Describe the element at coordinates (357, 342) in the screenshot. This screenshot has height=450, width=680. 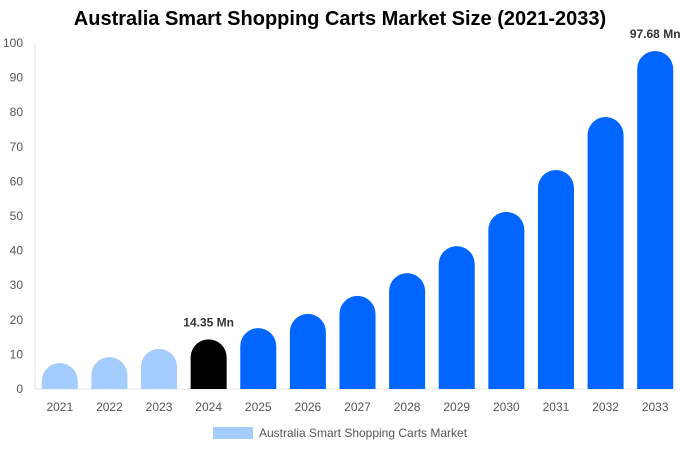
I see `bar-2027` at that location.